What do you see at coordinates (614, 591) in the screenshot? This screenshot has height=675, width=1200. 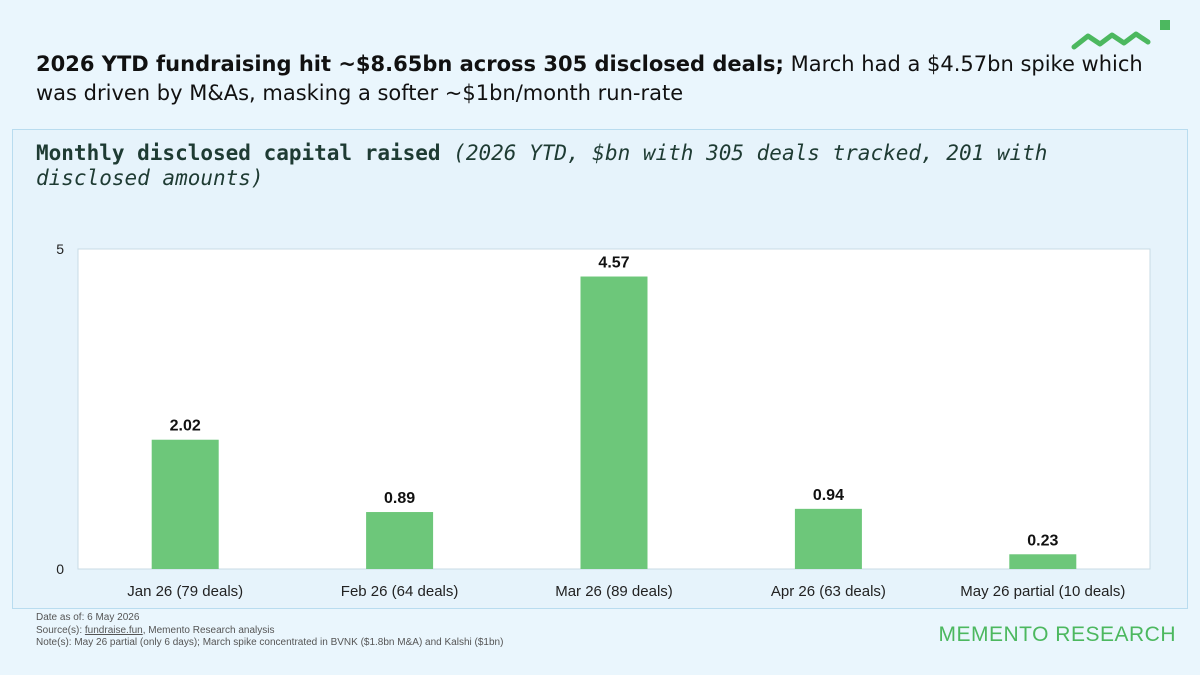 I see `x-tick-label: Mar 26 (89 deals)` at bounding box center [614, 591].